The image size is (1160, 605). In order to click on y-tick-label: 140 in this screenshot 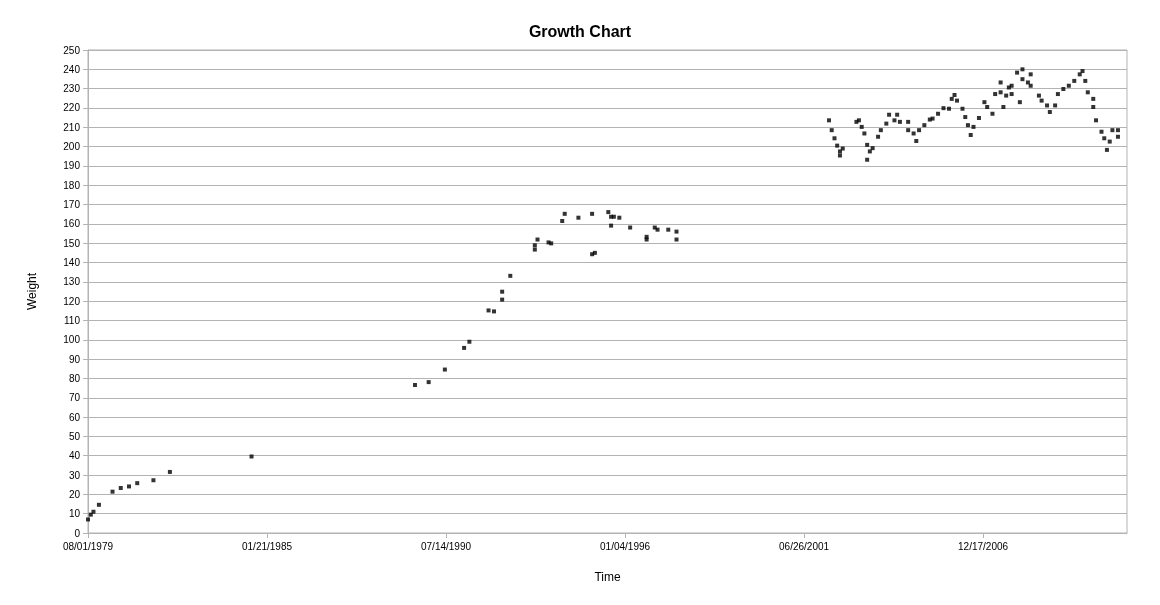, I will do `click(72, 263)`.